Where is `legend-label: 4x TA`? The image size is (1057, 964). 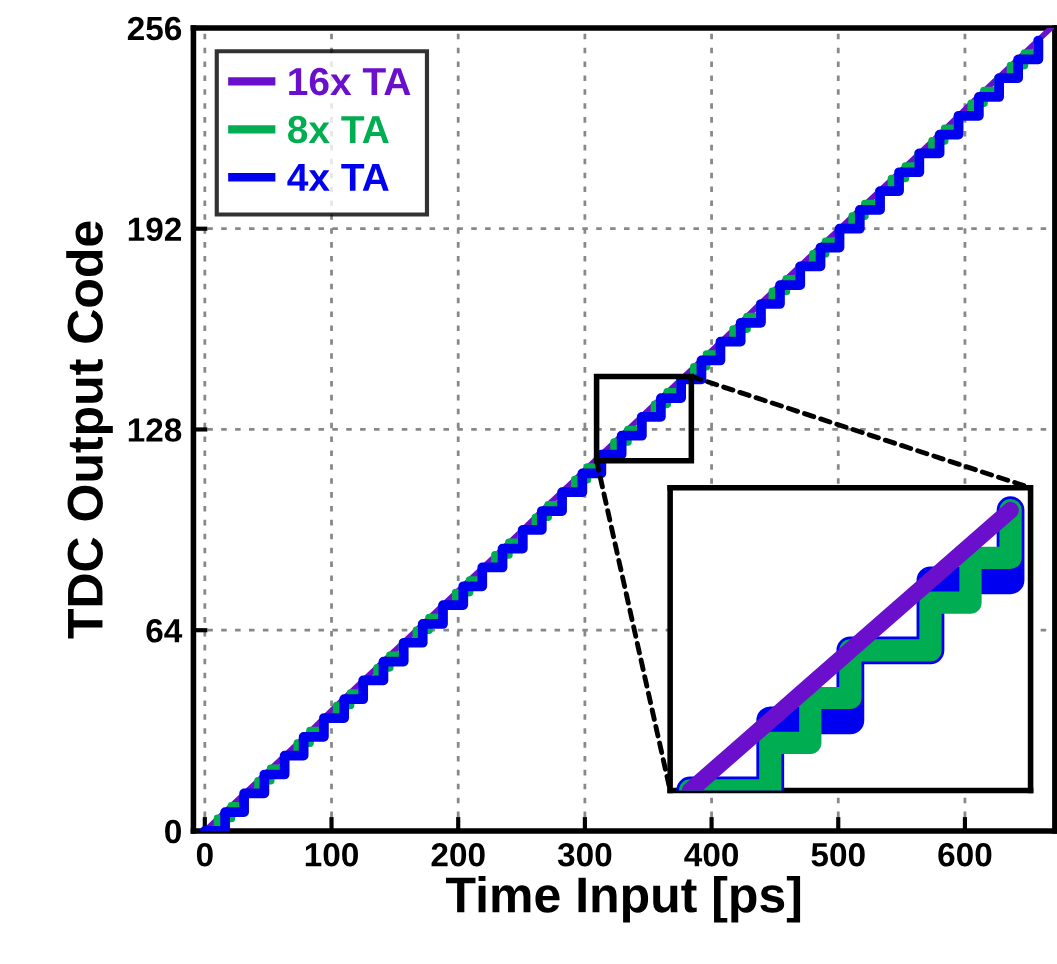 legend-label: 4x TA is located at coordinates (338, 177).